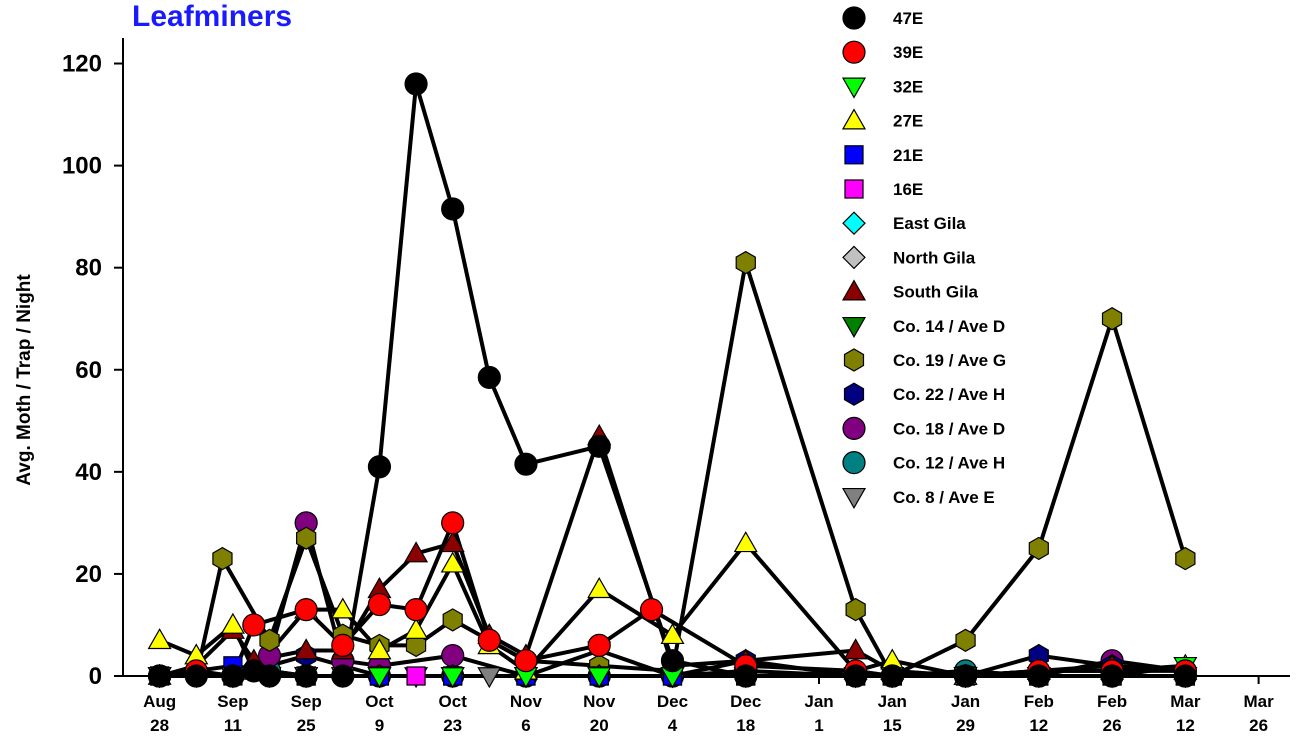 This screenshot has height=743, width=1307. I want to click on legend-label: East Gila, so click(929, 223).